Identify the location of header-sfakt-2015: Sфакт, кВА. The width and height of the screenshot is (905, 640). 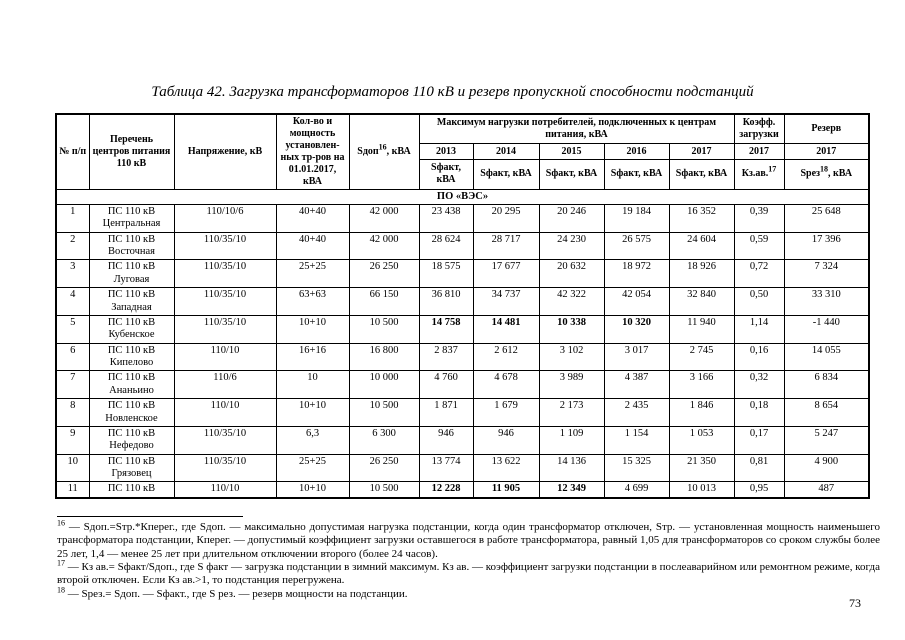
(571, 174).